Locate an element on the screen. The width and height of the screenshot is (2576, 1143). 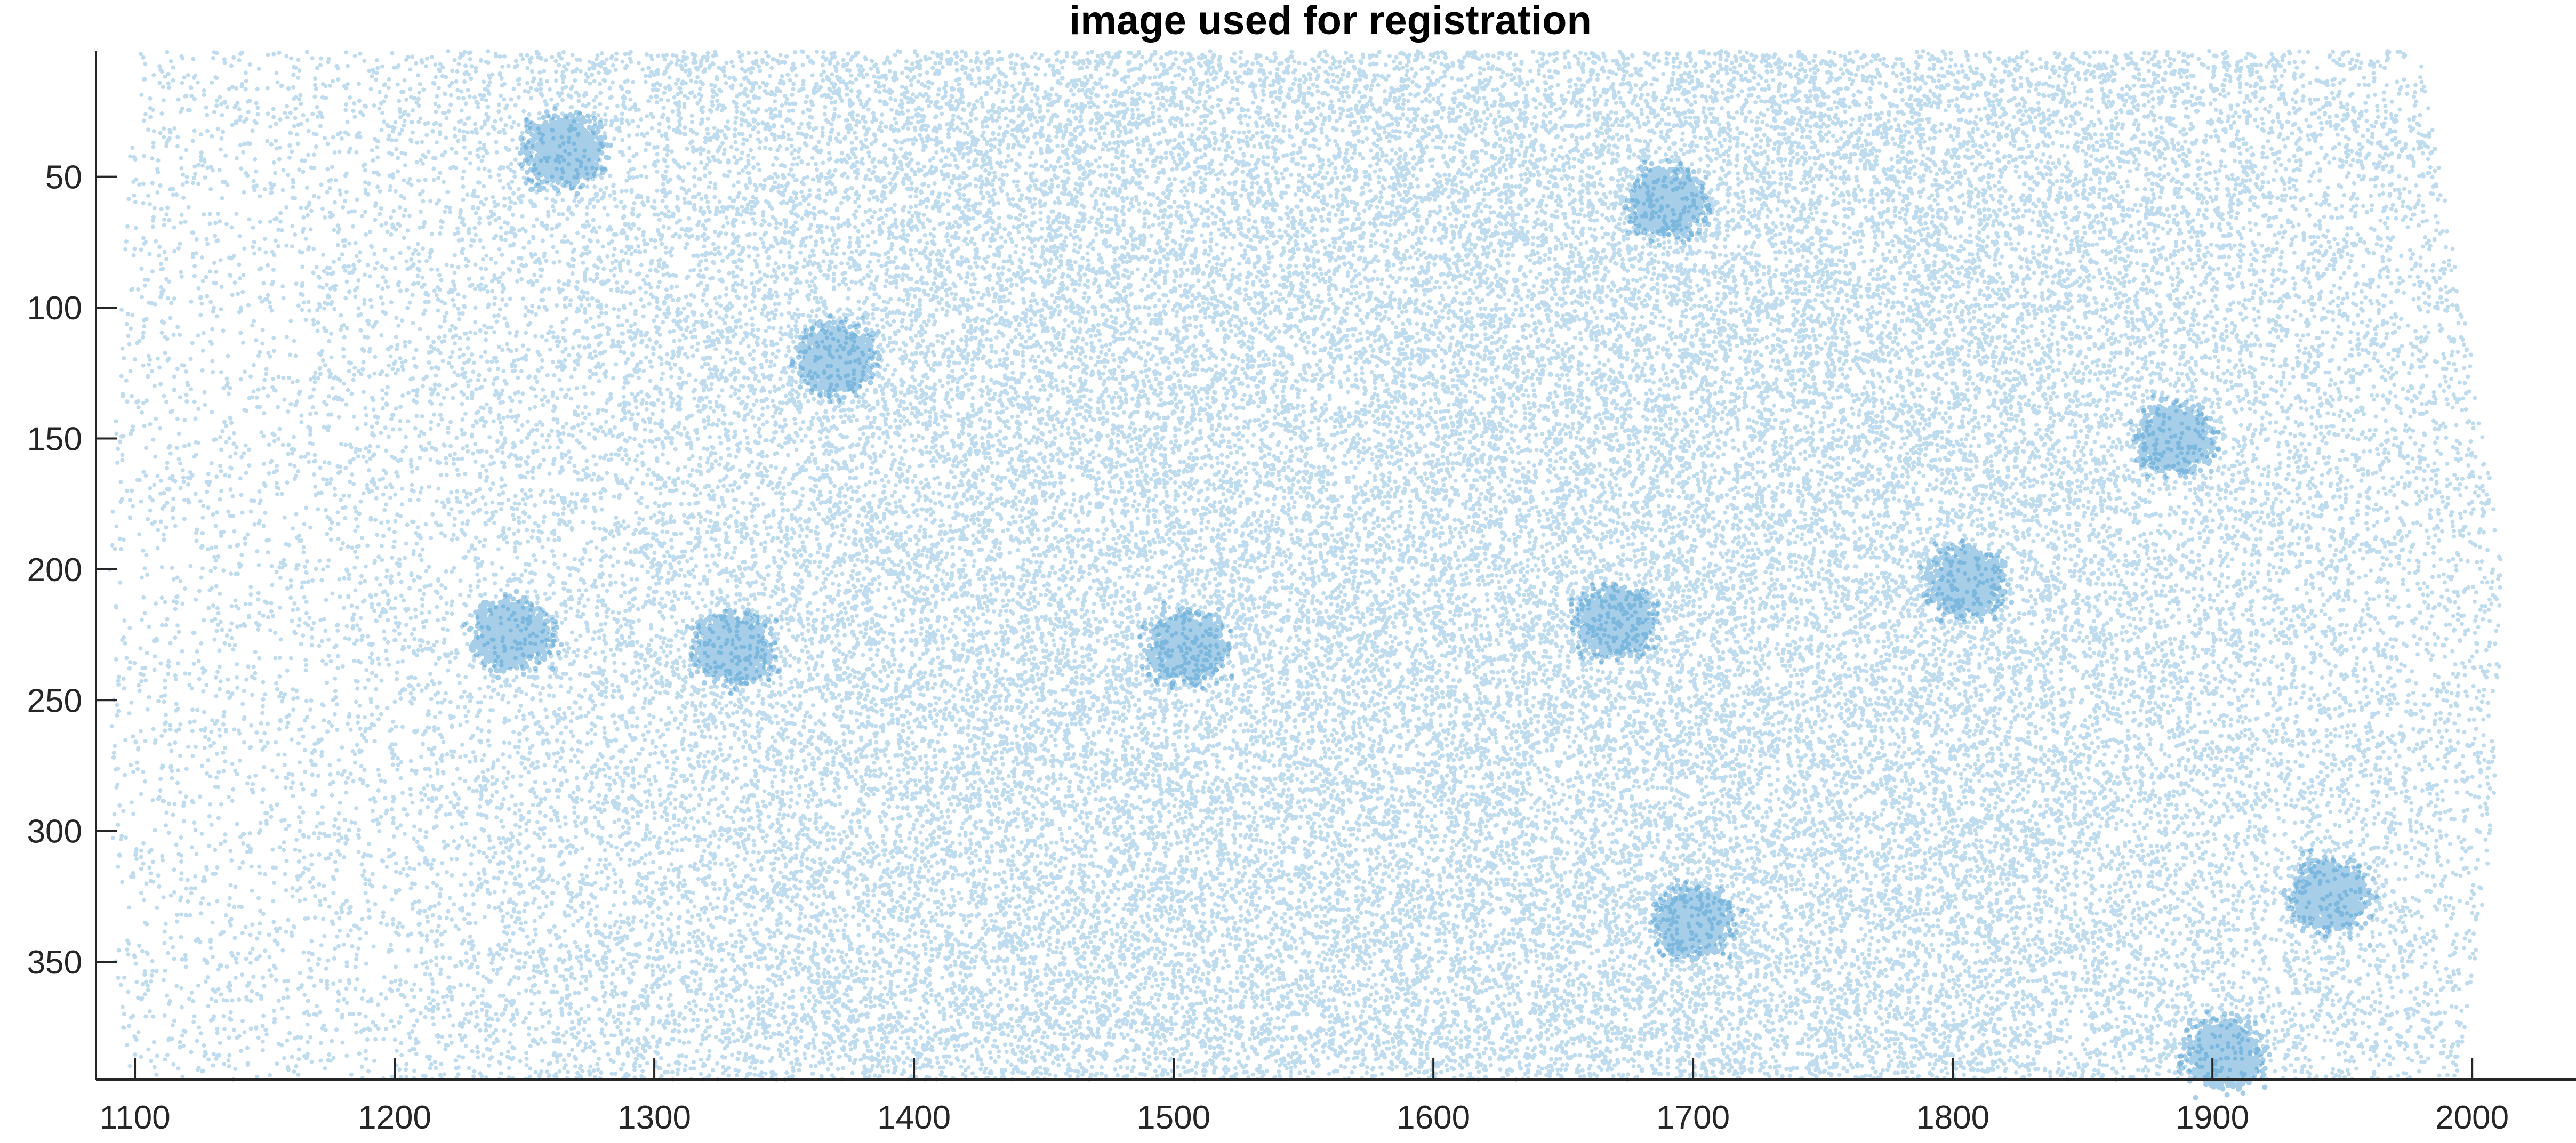
x-tick-label-1400: 1400 is located at coordinates (914, 1117).